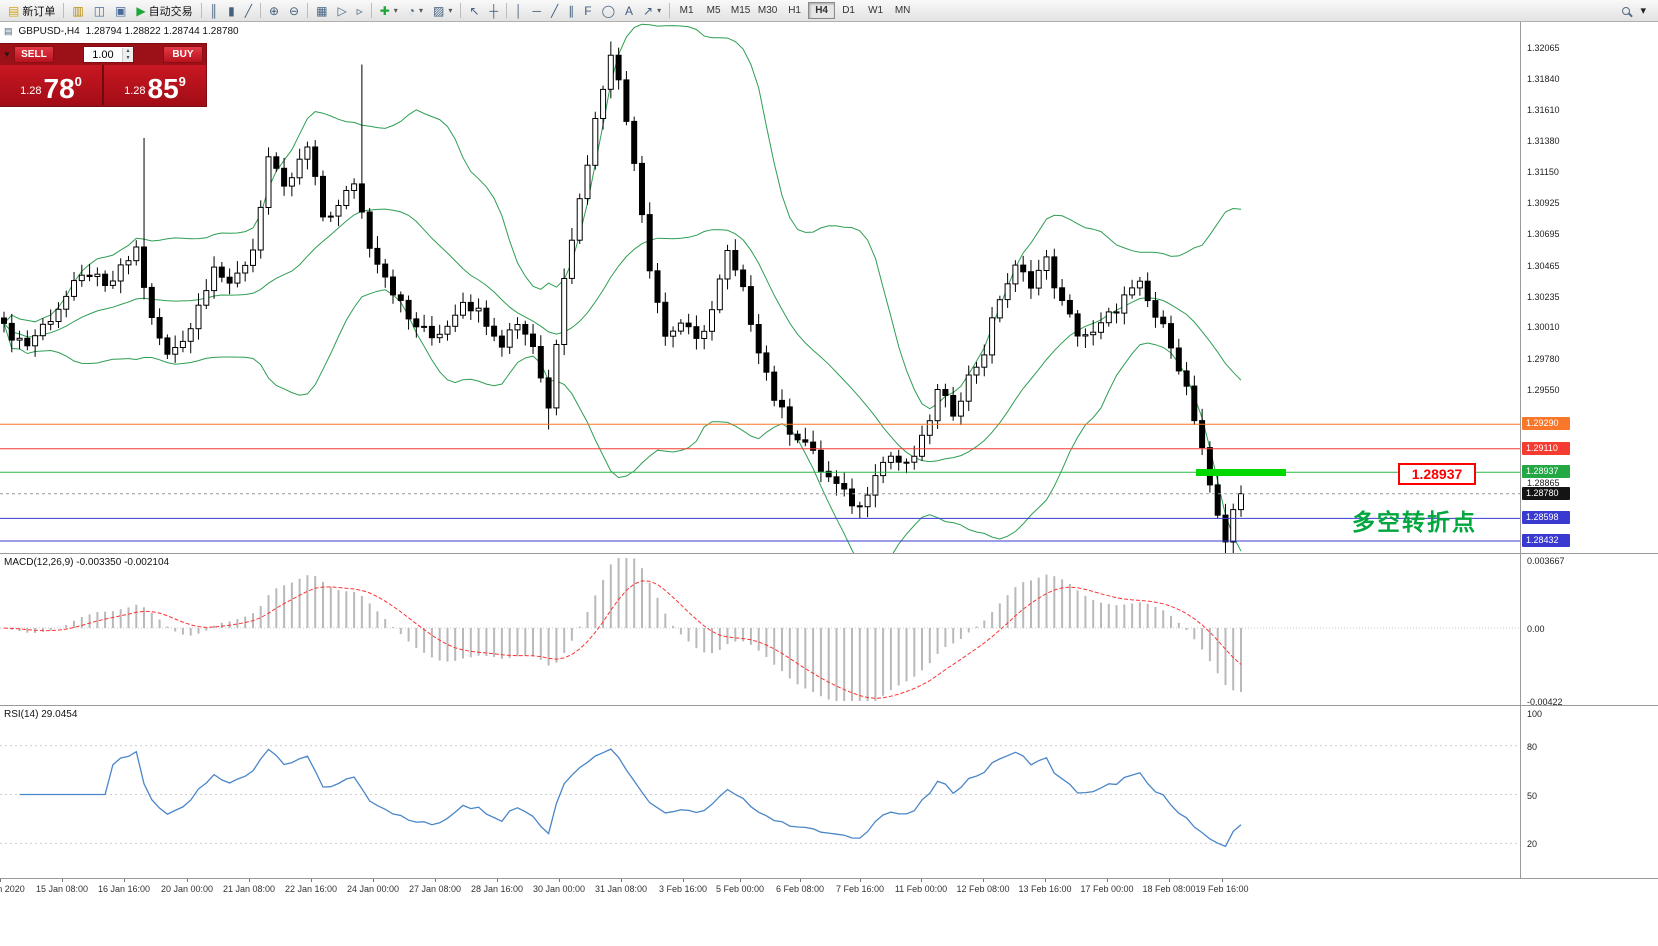 This screenshot has height=946, width=1658. I want to click on sell-price-display: 1.28 78 0, so click(51, 85).